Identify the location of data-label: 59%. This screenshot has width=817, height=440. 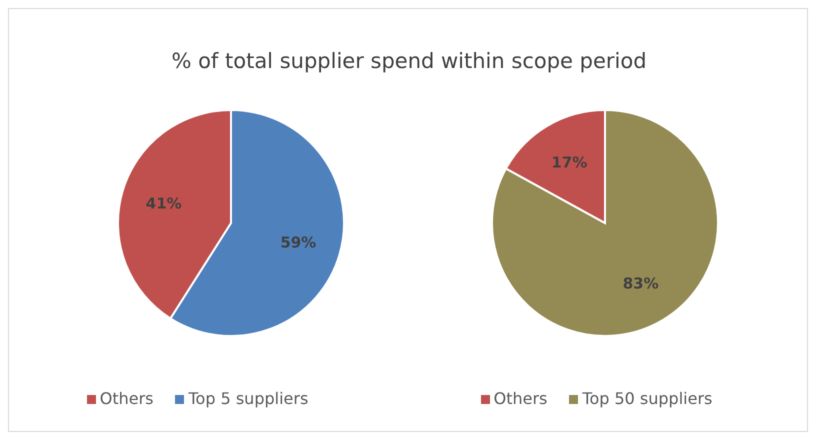
(298, 243).